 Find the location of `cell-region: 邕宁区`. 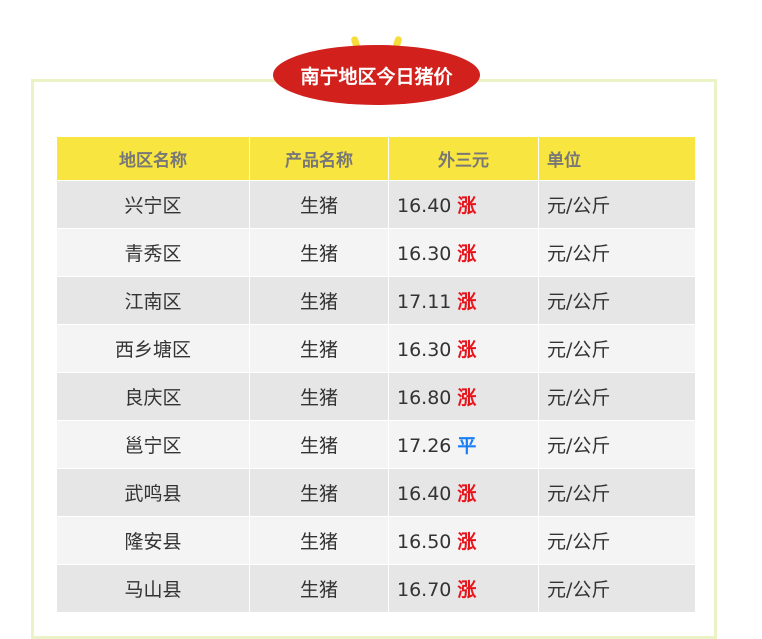

cell-region: 邕宁区 is located at coordinates (153, 444).